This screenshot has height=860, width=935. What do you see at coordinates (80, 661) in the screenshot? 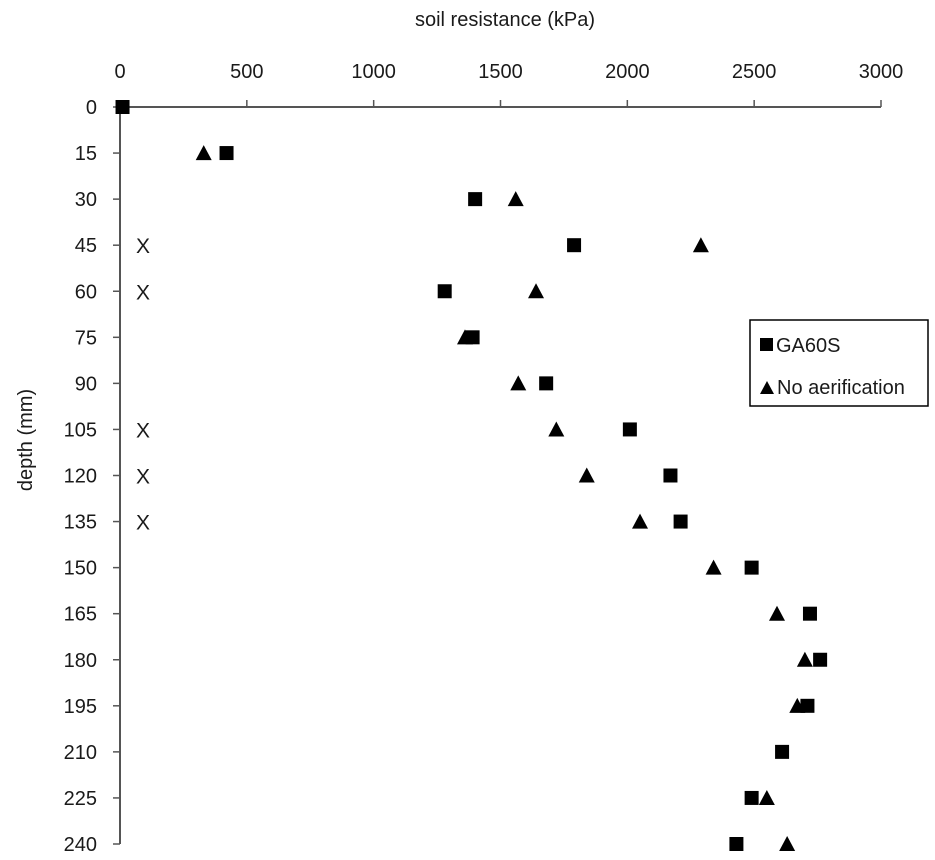
I see `y-tick-label: 180` at bounding box center [80, 661].